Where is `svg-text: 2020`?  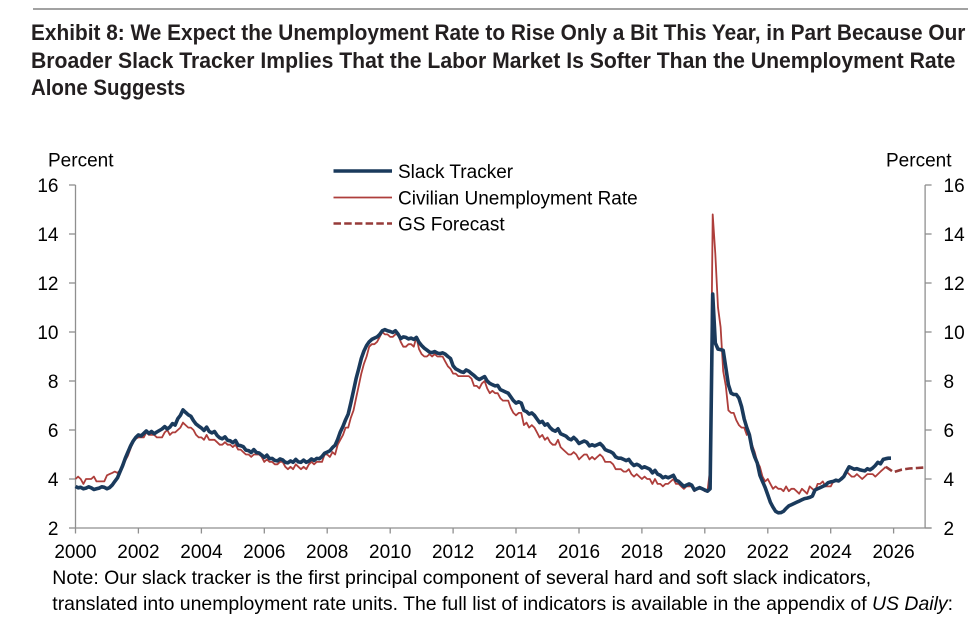 svg-text: 2020 is located at coordinates (705, 552).